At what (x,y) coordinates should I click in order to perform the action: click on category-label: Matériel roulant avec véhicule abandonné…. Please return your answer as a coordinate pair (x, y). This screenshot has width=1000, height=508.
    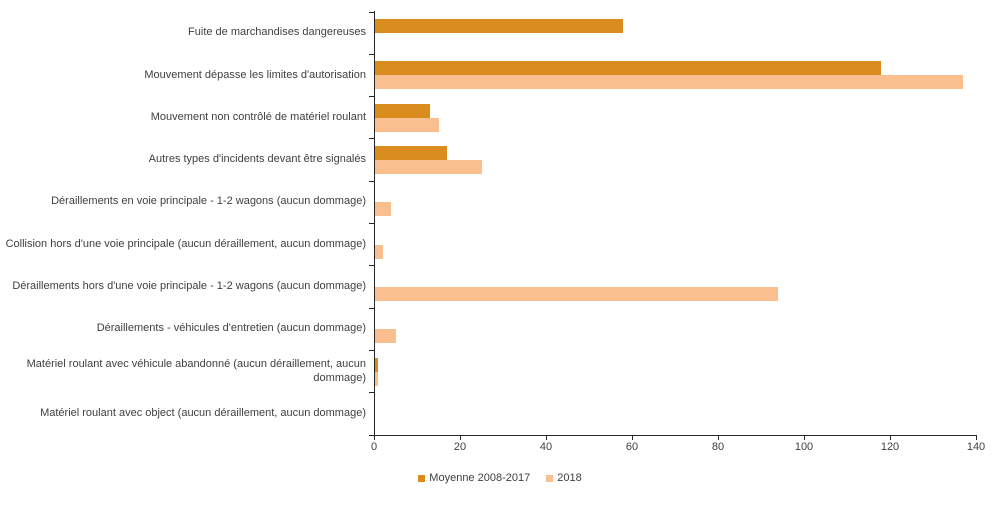
    Looking at the image, I should click on (196, 370).